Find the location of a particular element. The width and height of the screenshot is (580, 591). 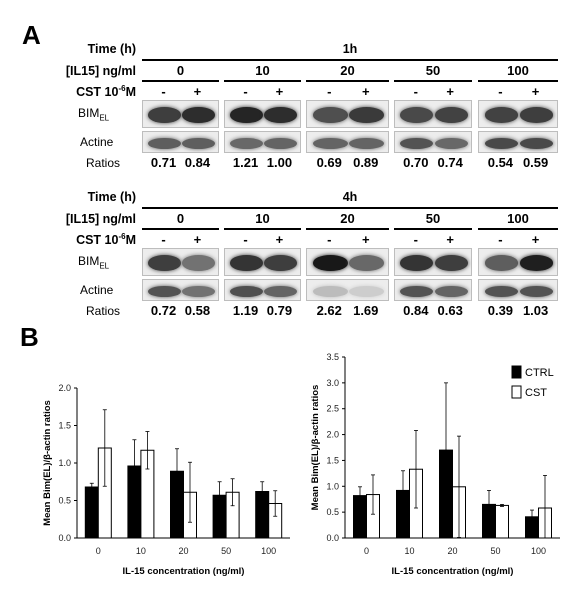

ratio-value: 0.70 is located at coordinates (416, 162).